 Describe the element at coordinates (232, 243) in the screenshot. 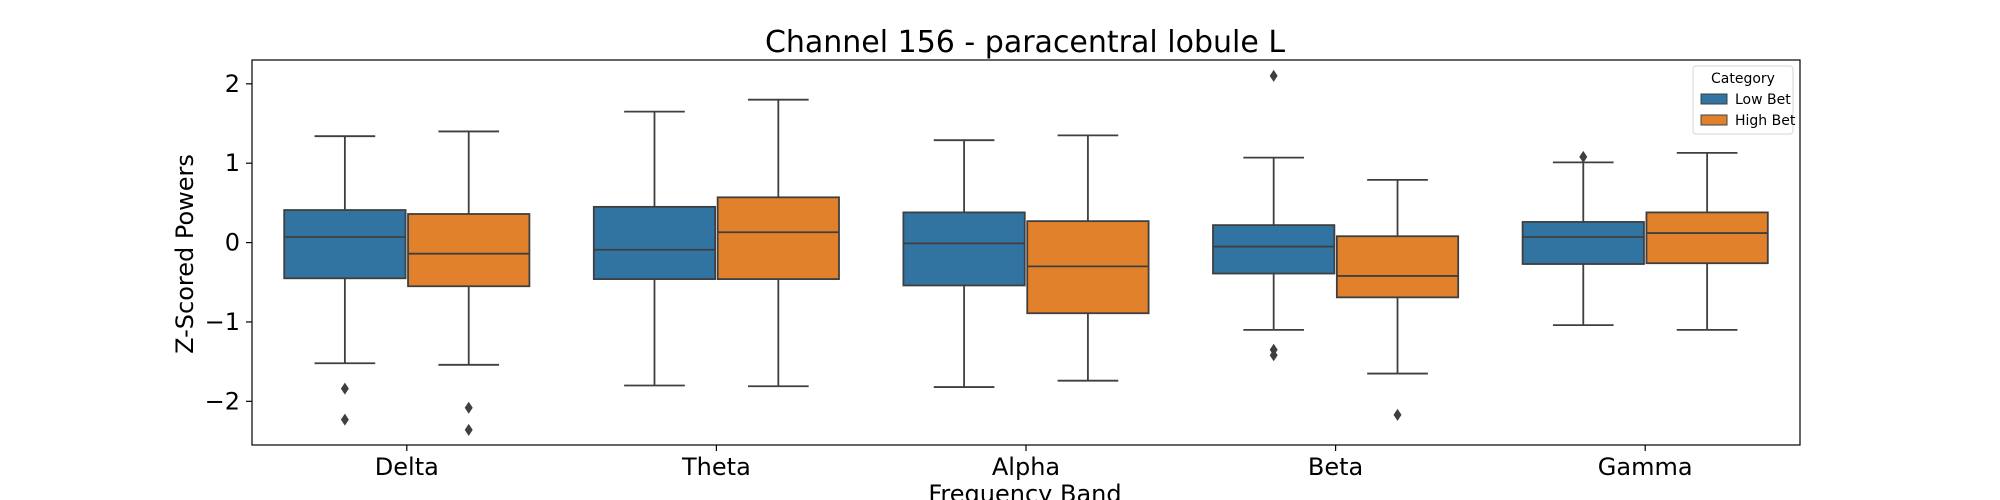

I see `y-tick-label: 0` at that location.